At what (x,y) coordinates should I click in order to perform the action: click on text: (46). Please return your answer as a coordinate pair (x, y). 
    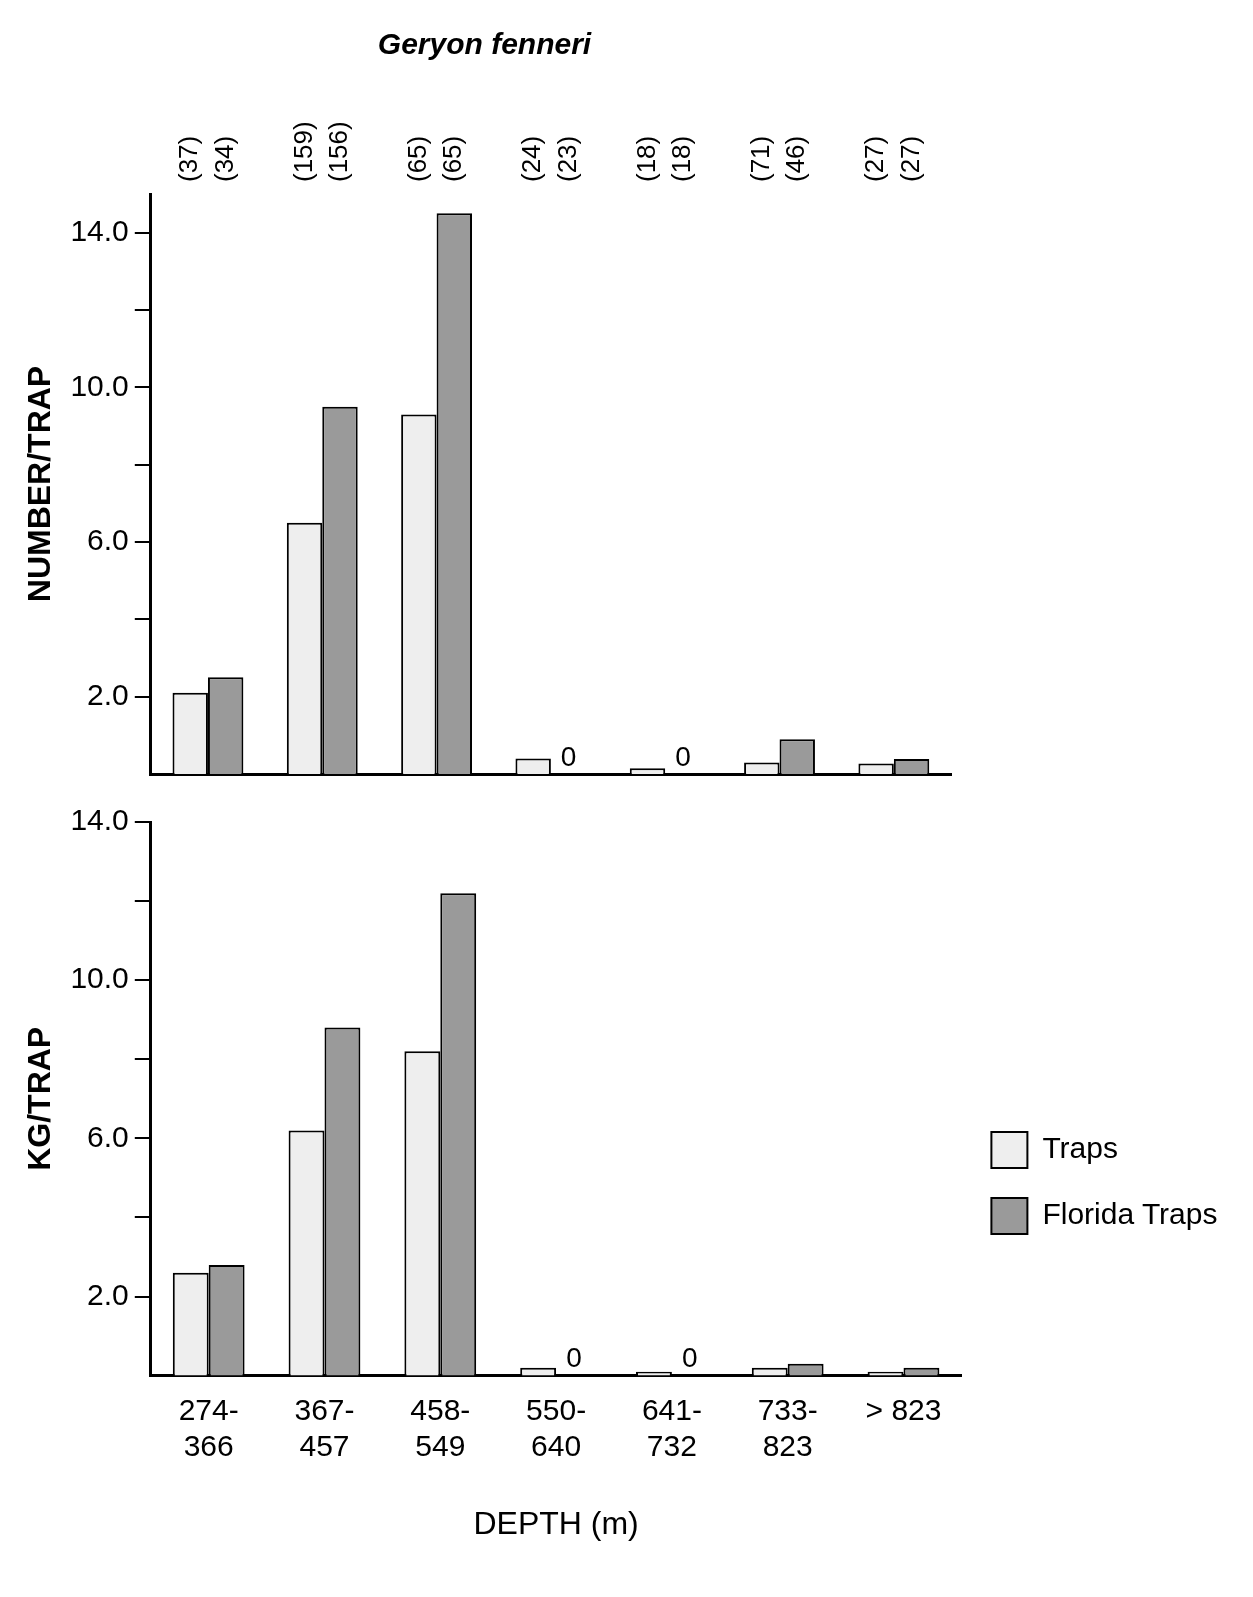
    Looking at the image, I should click on (795, 158).